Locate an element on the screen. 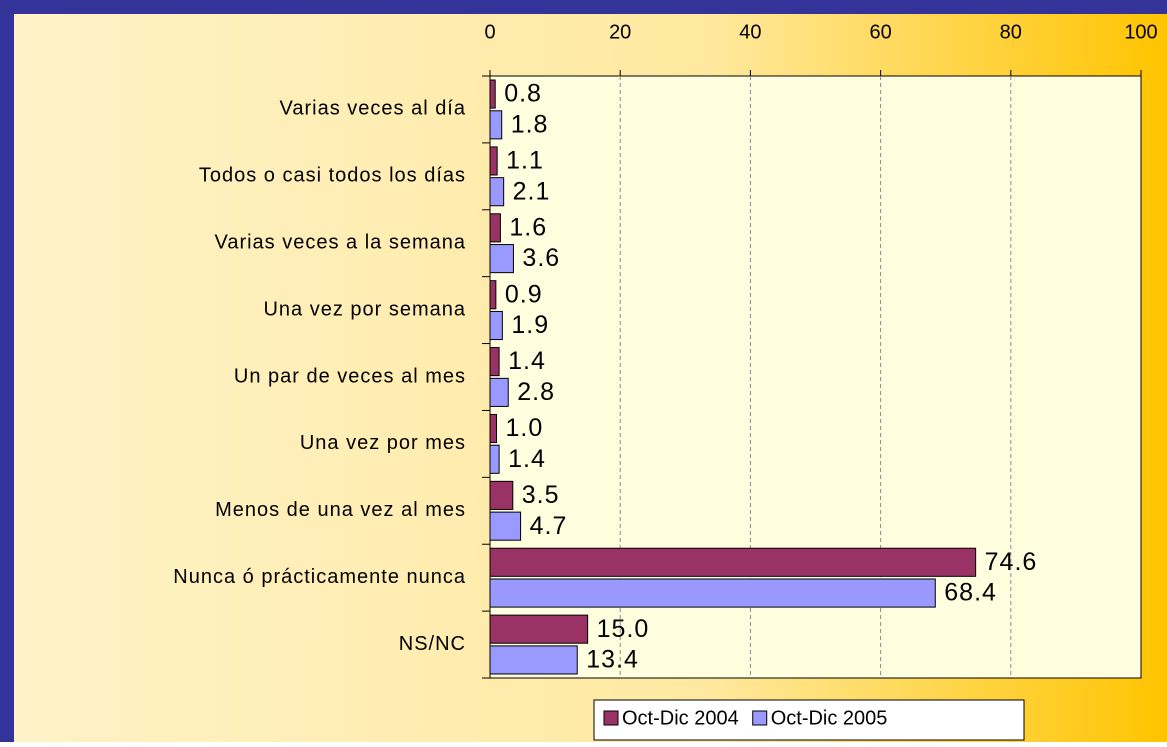  y-tick-label: Menos de una vez al mes is located at coordinates (340, 510).